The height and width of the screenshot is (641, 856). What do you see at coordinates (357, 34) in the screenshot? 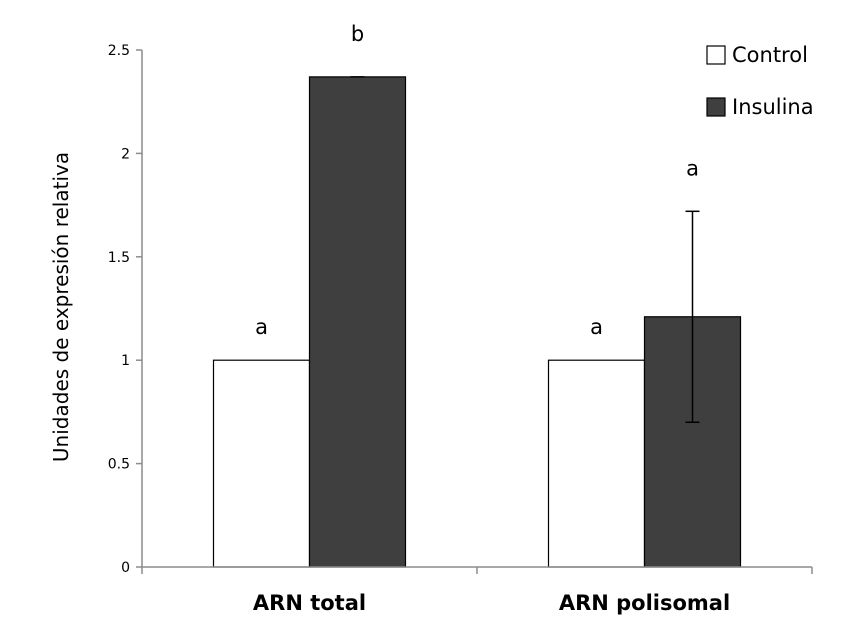
I see `significance-label: b` at bounding box center [357, 34].